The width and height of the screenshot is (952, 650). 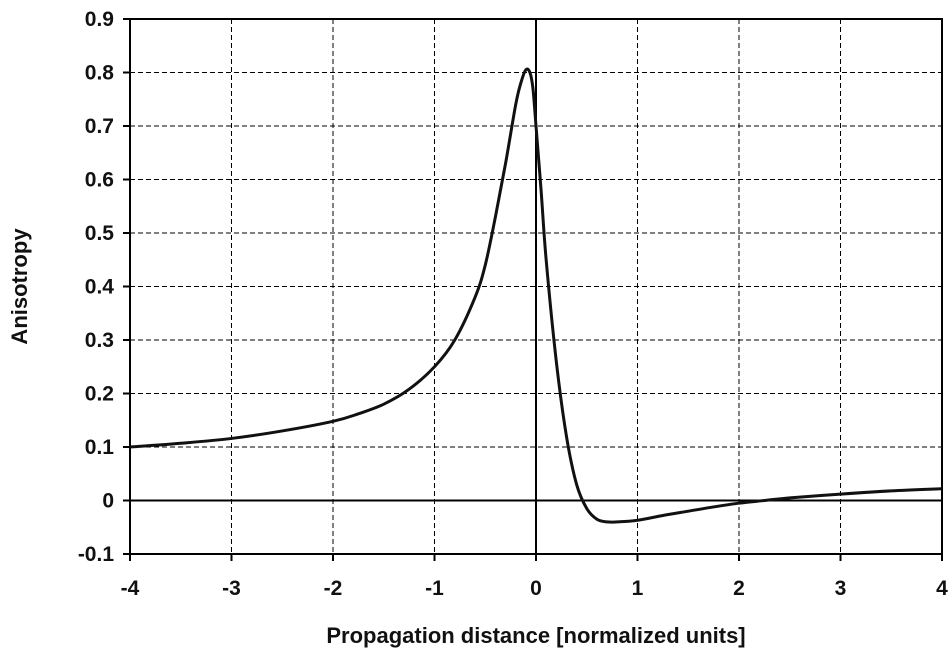 I want to click on y-tick-label: 0.7, so click(x=99, y=126).